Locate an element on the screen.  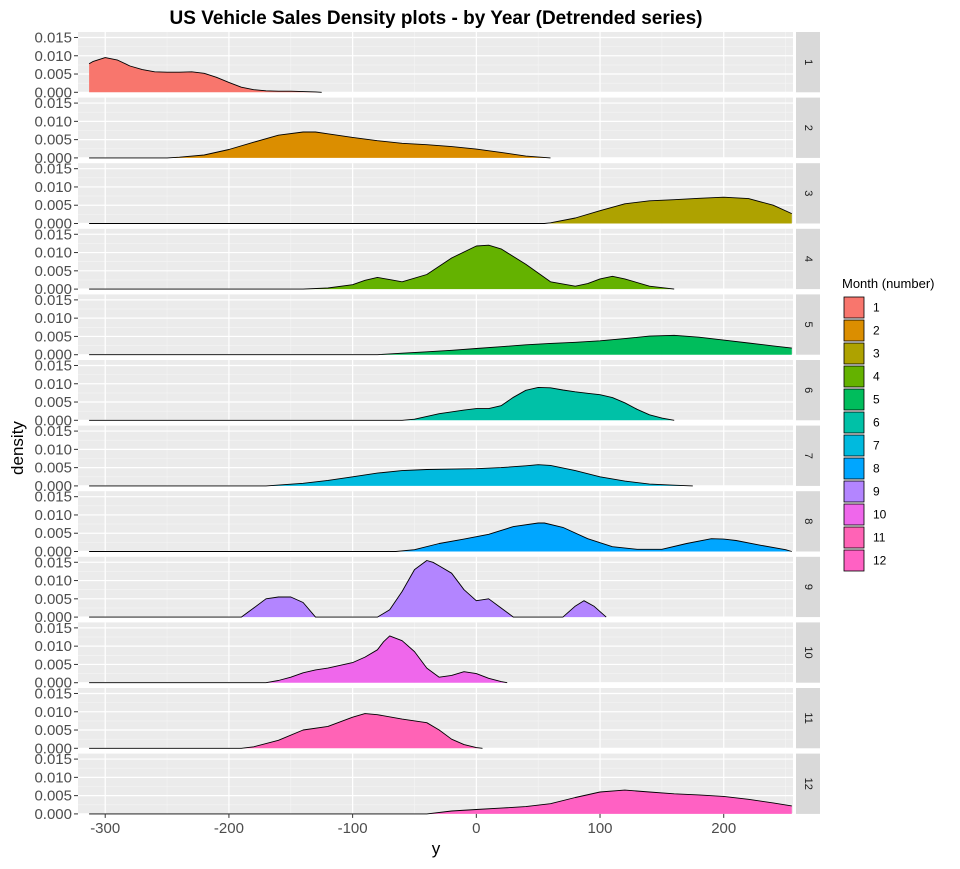
facet-strip-label: 8 is located at coordinates (808, 521).